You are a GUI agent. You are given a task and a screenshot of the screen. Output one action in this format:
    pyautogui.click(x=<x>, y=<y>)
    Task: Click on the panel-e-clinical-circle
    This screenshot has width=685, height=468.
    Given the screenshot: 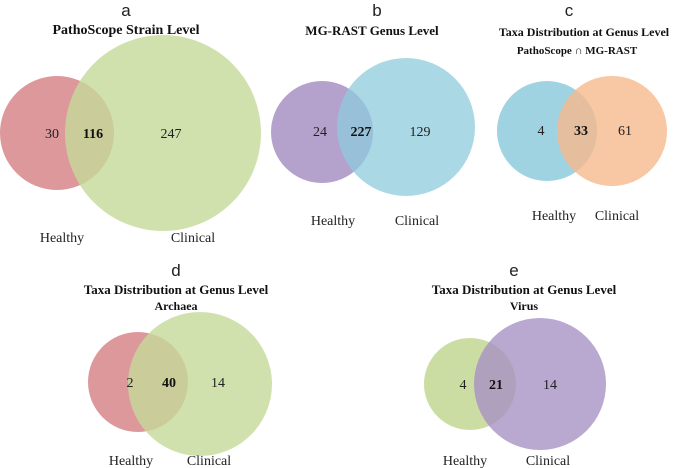 What is the action you would take?
    pyautogui.click(x=540, y=384)
    